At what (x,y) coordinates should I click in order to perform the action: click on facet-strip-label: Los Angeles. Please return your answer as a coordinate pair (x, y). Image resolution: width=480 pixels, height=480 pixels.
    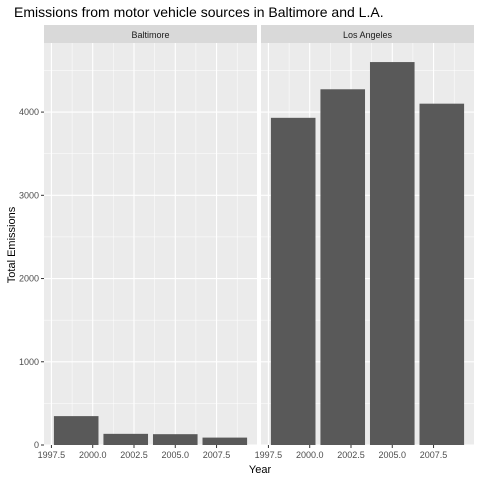
    Looking at the image, I should click on (368, 35).